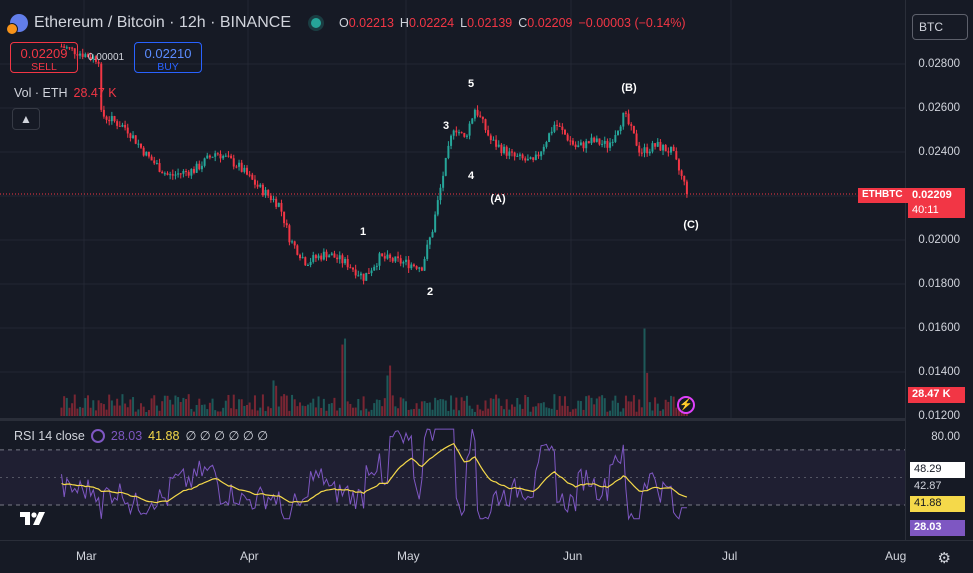 Image resolution: width=973 pixels, height=573 pixels. What do you see at coordinates (26, 119) in the screenshot?
I see `collapse-legend-chevron-up-icon: ▲` at bounding box center [26, 119].